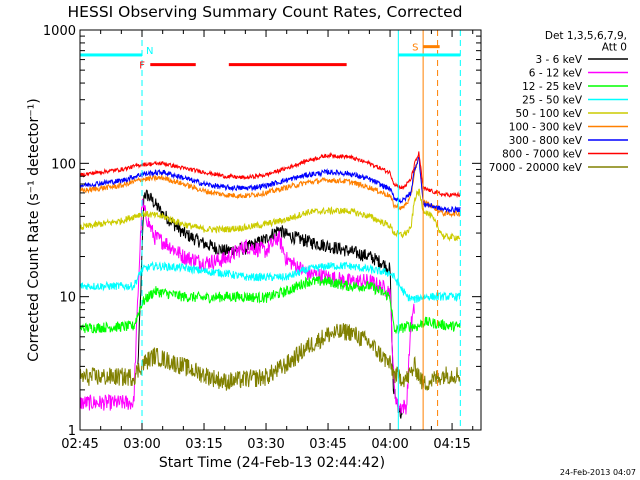  I want to click on x-tick-label-6: 04:15, so click(451, 444).